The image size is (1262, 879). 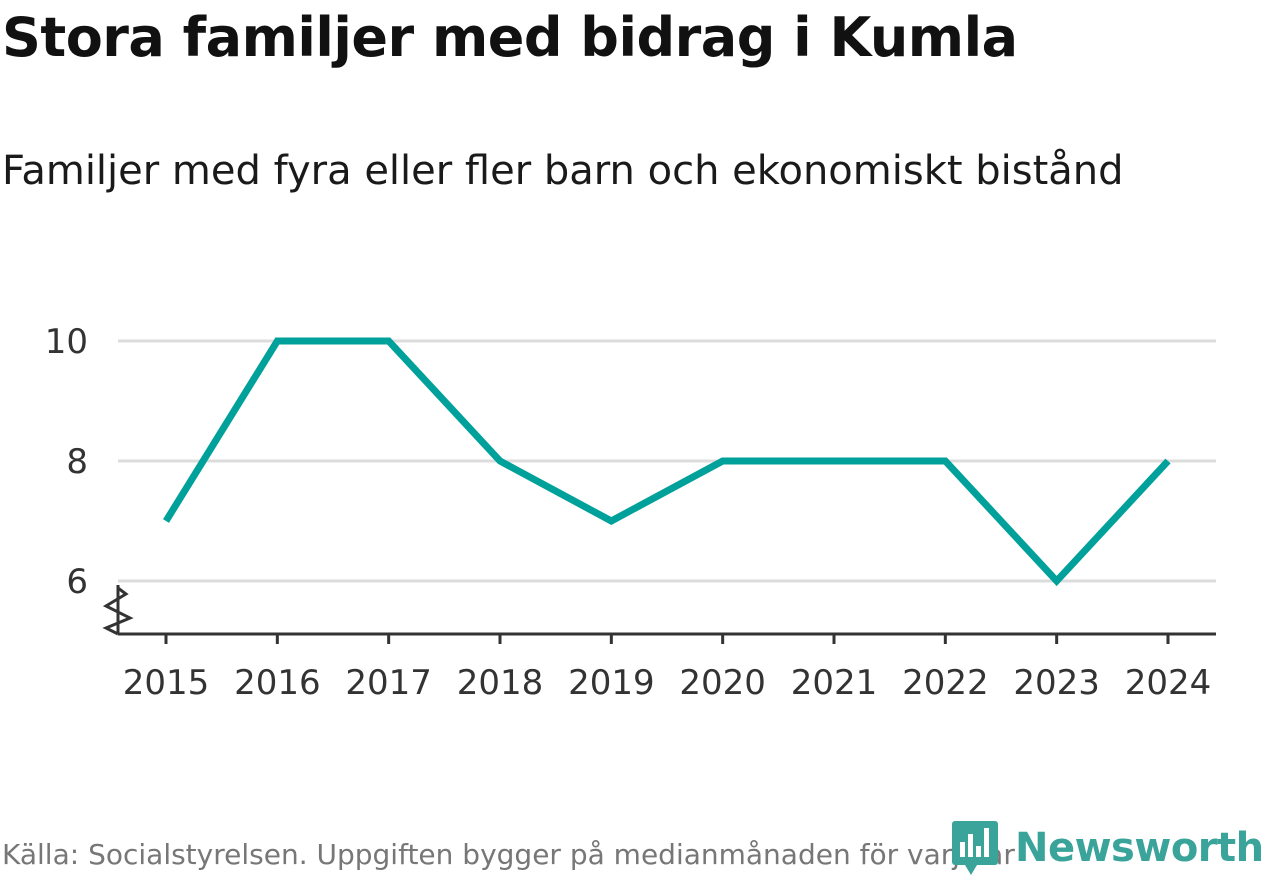 I want to click on x-tick-label: 2022, so click(x=945, y=683).